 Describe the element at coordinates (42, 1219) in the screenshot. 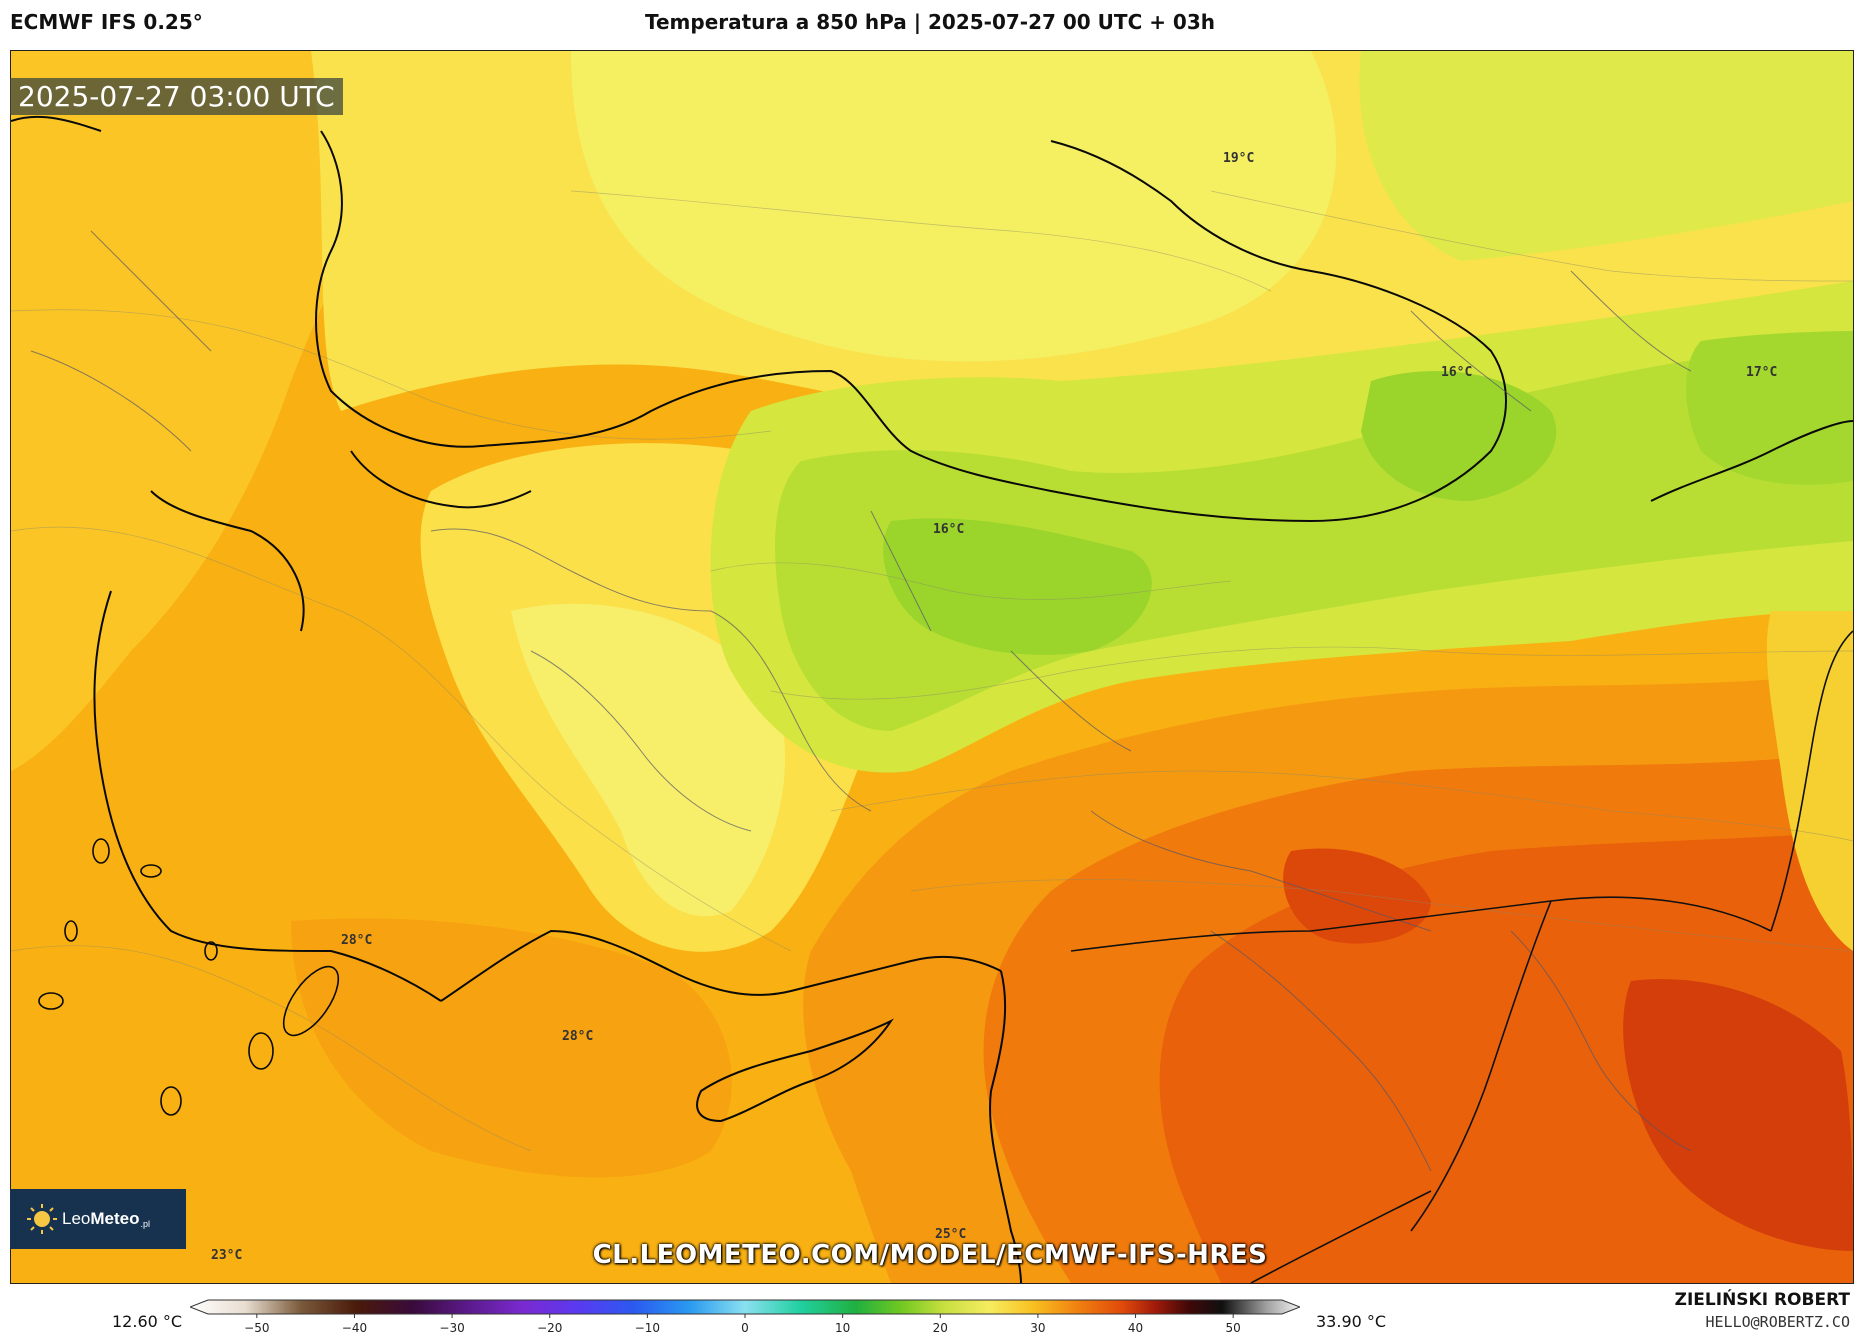

I see `sun-icon` at that location.